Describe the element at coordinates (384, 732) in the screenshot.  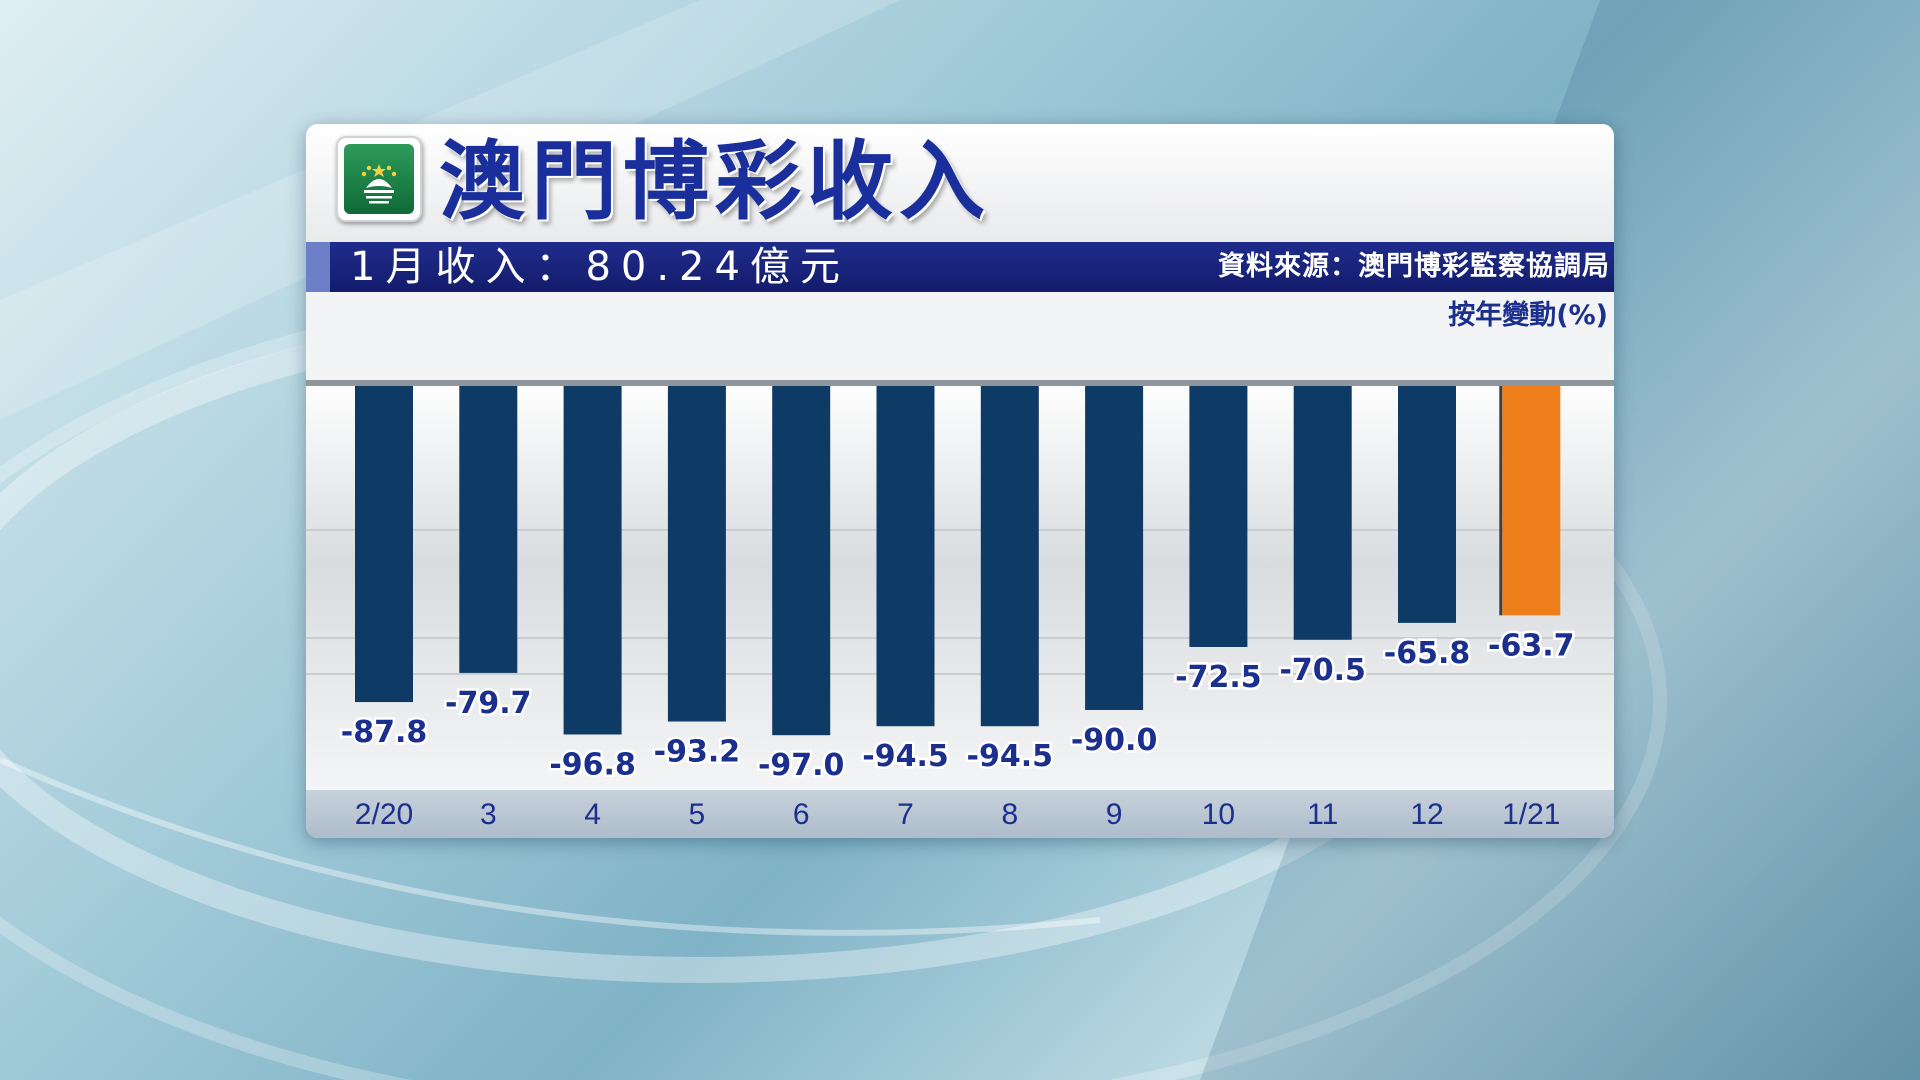
I see `data-label: -87.8` at that location.